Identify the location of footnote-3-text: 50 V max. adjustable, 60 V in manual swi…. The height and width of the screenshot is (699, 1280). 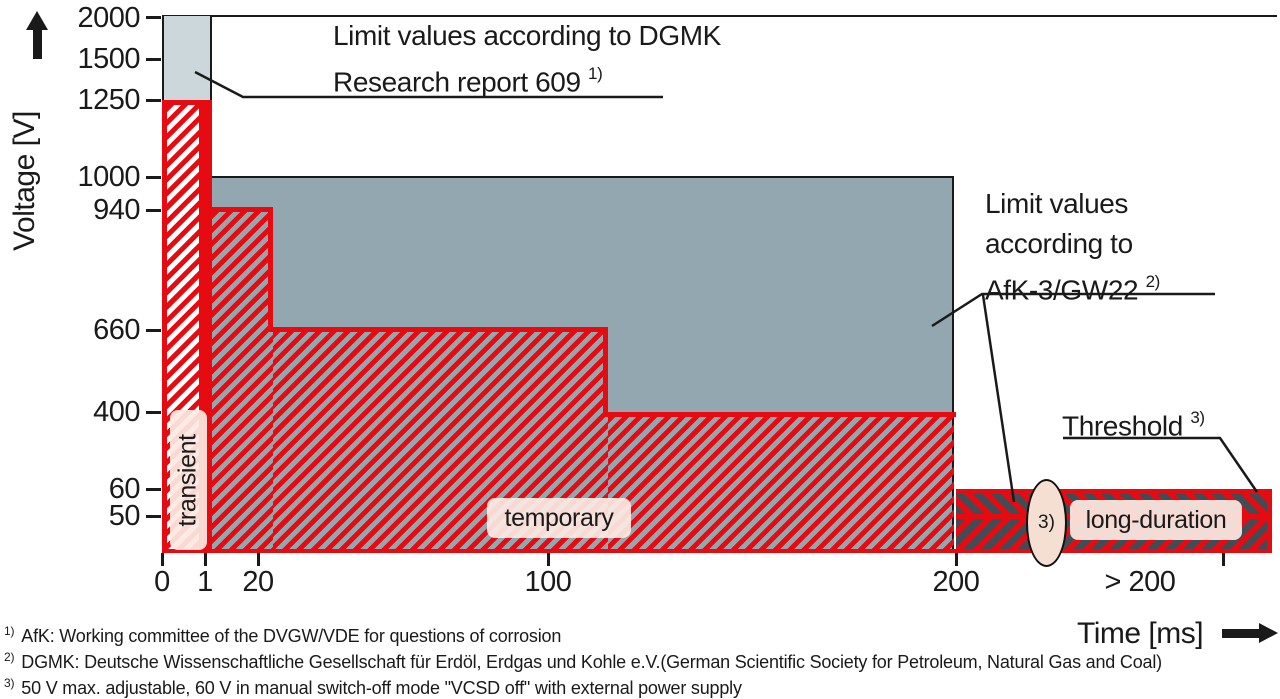
(381, 688).